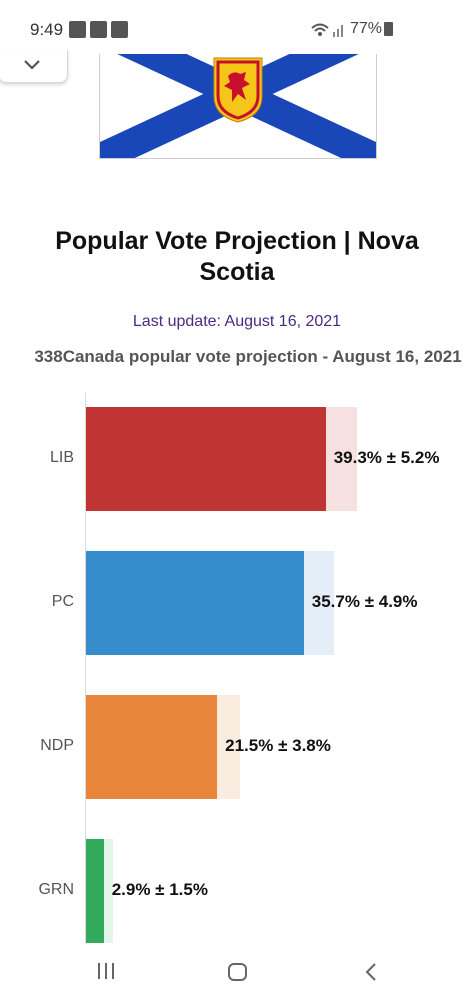  What do you see at coordinates (237, 256) in the screenshot?
I see `page-title: Popular Vote Projection | Nova Scotia` at bounding box center [237, 256].